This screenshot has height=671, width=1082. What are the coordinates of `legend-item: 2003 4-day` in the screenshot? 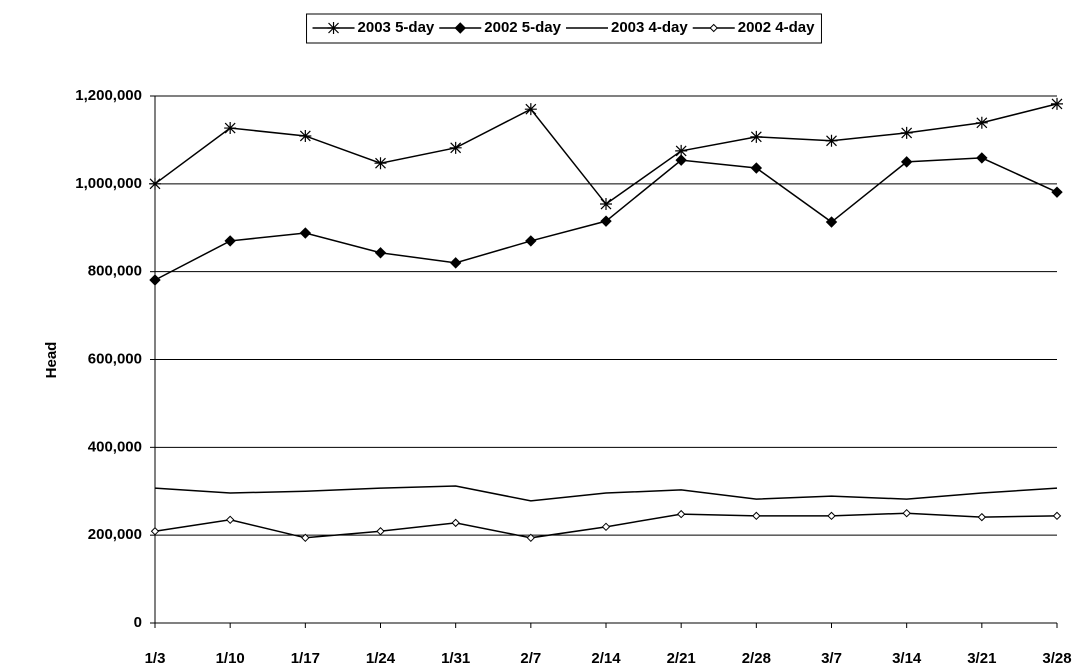 It's located at (627, 27).